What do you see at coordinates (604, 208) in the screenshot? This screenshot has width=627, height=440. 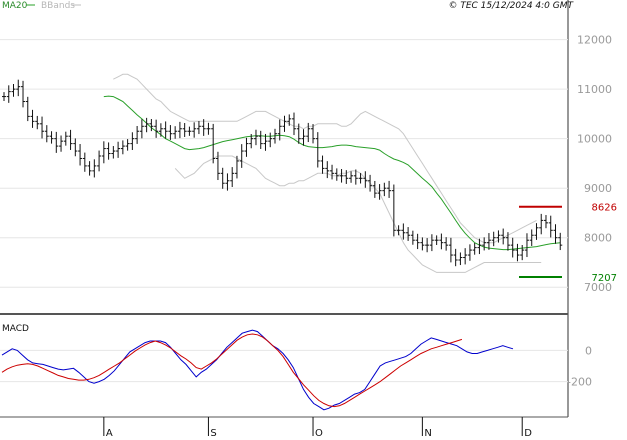 I see `price-level-label: 8626` at bounding box center [604, 208].